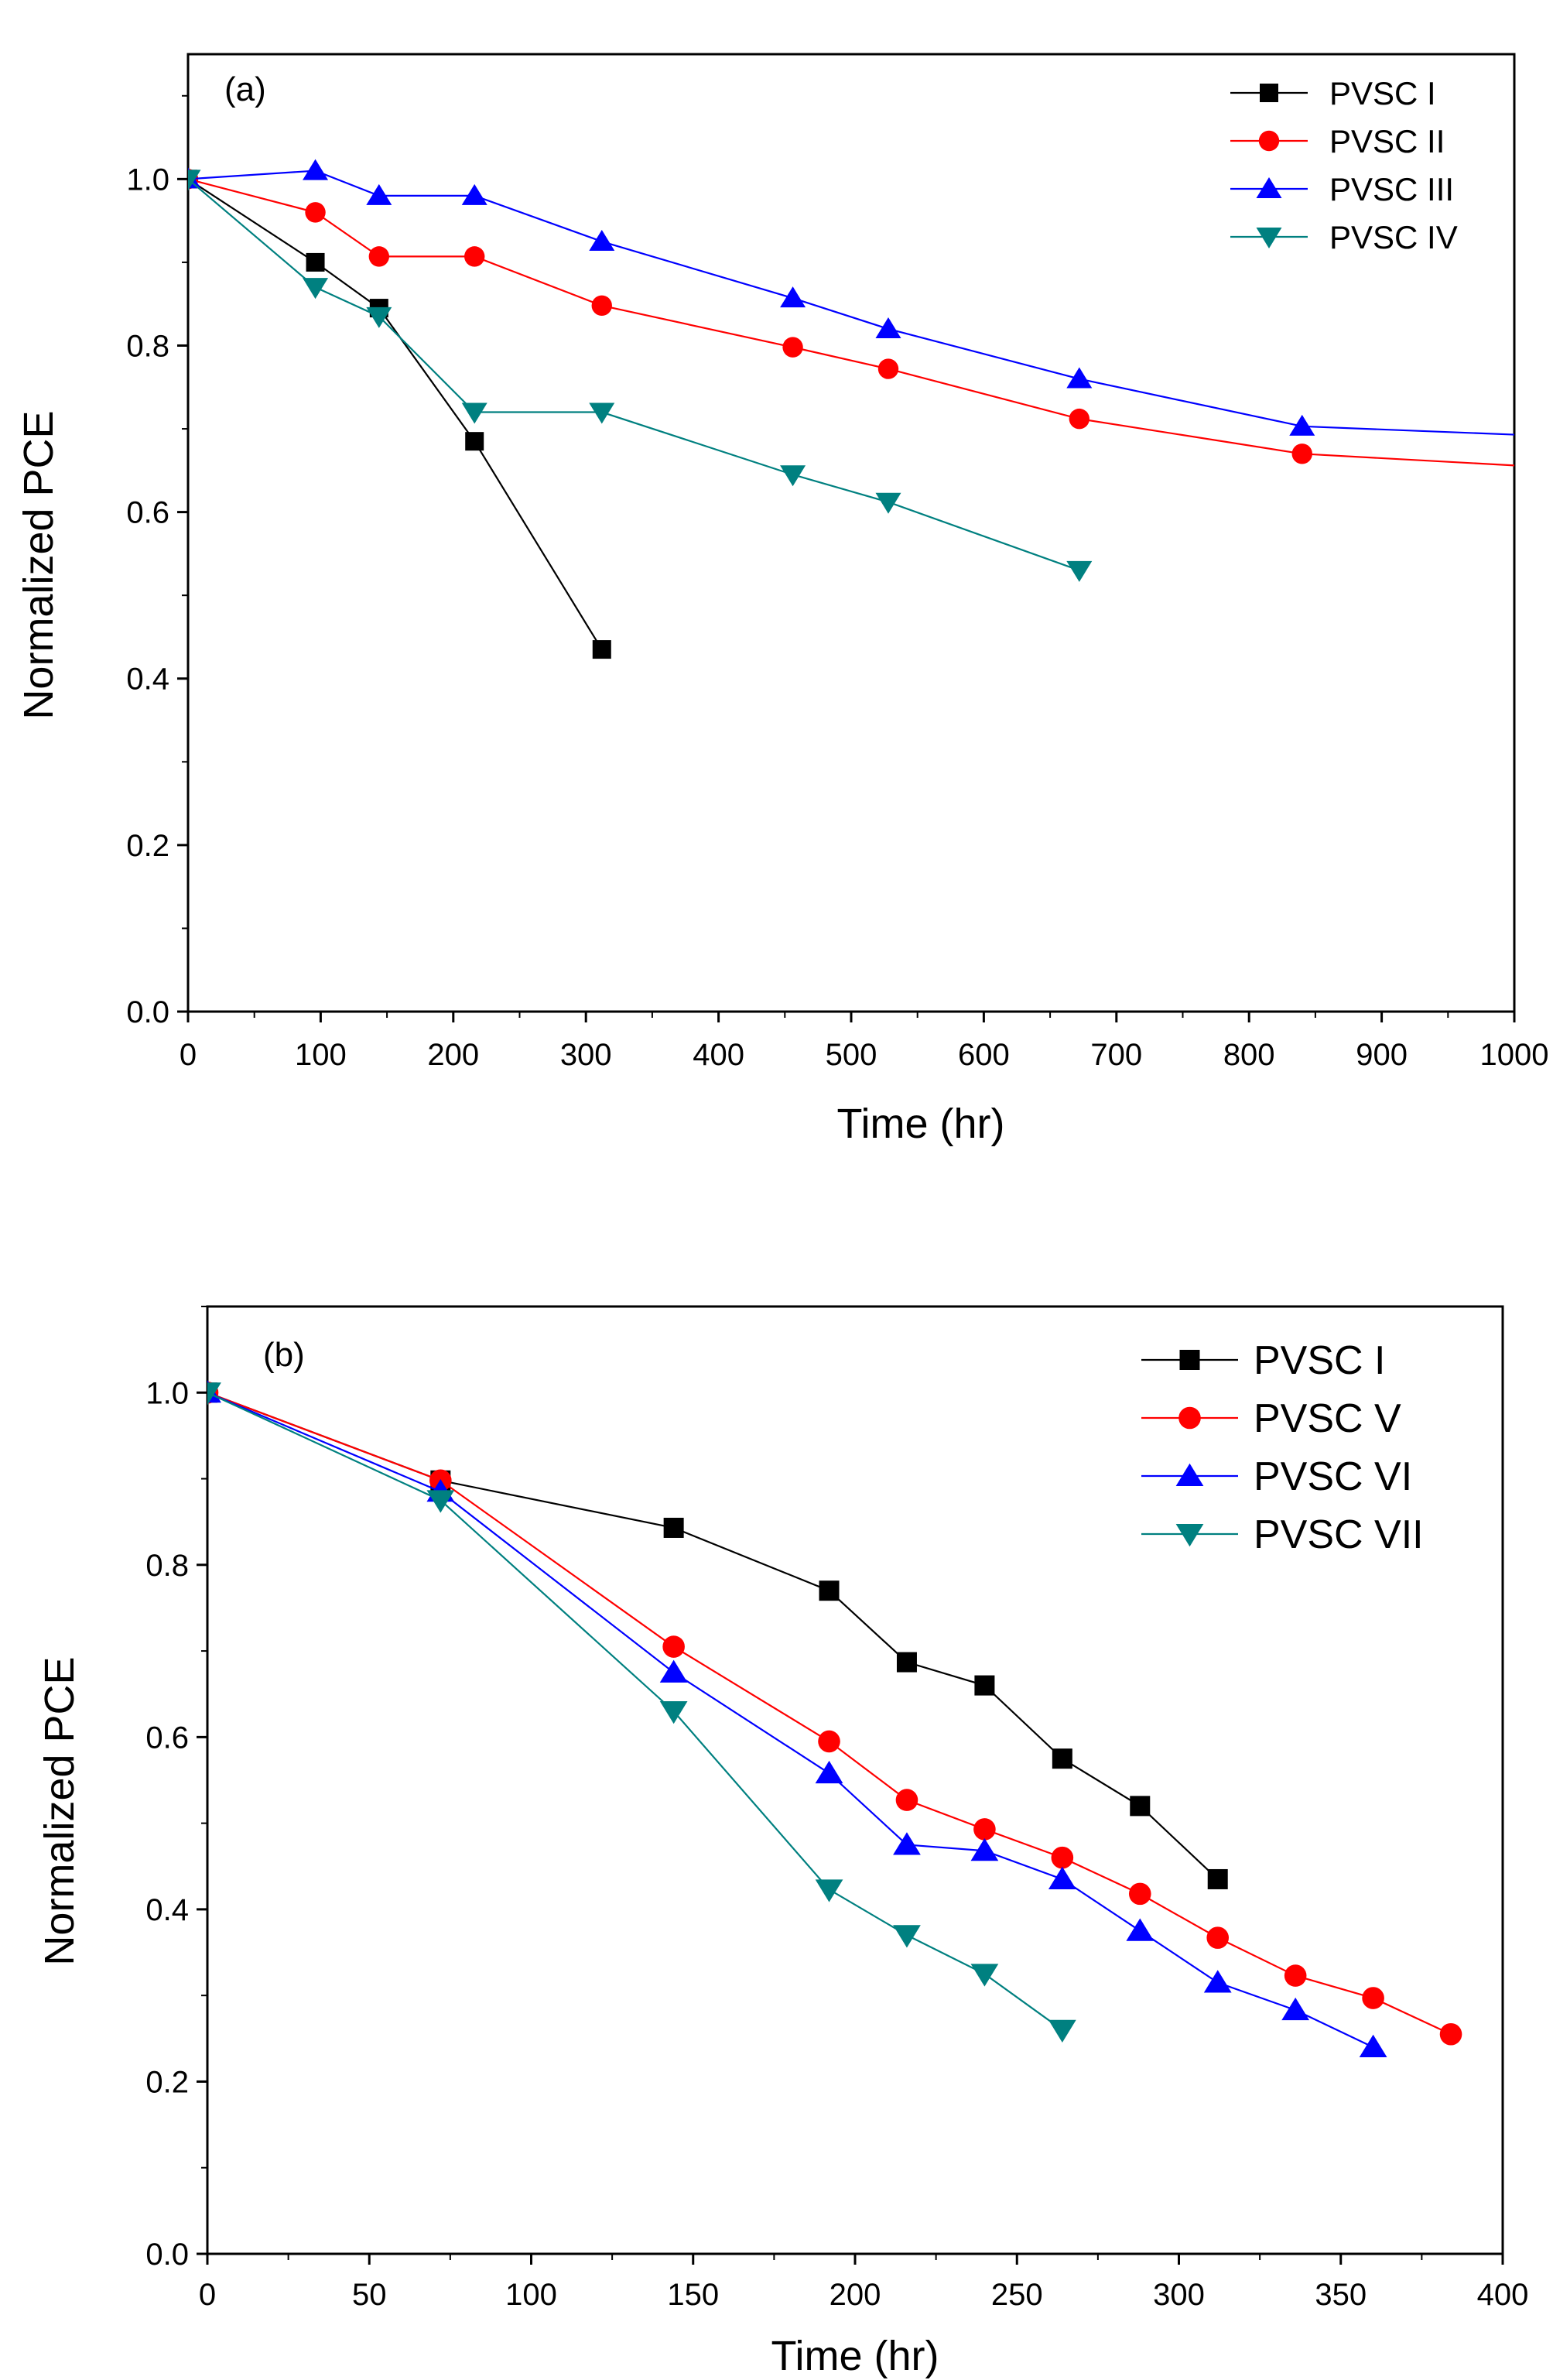 Image resolution: width=1553 pixels, height=2380 pixels. I want to click on legend-label: PVSC I, so click(1320, 1360).